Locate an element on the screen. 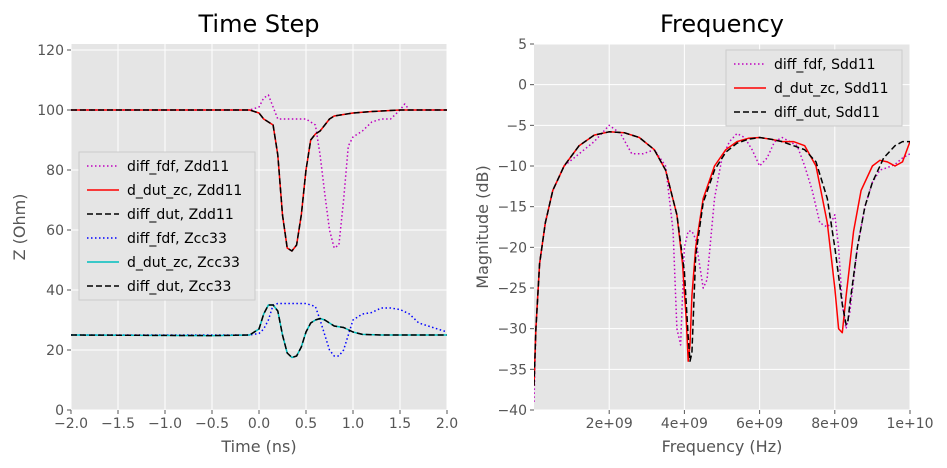 This screenshot has width=947, height=468. legend-label: diff_fdf, Zdd11 is located at coordinates (178, 167).